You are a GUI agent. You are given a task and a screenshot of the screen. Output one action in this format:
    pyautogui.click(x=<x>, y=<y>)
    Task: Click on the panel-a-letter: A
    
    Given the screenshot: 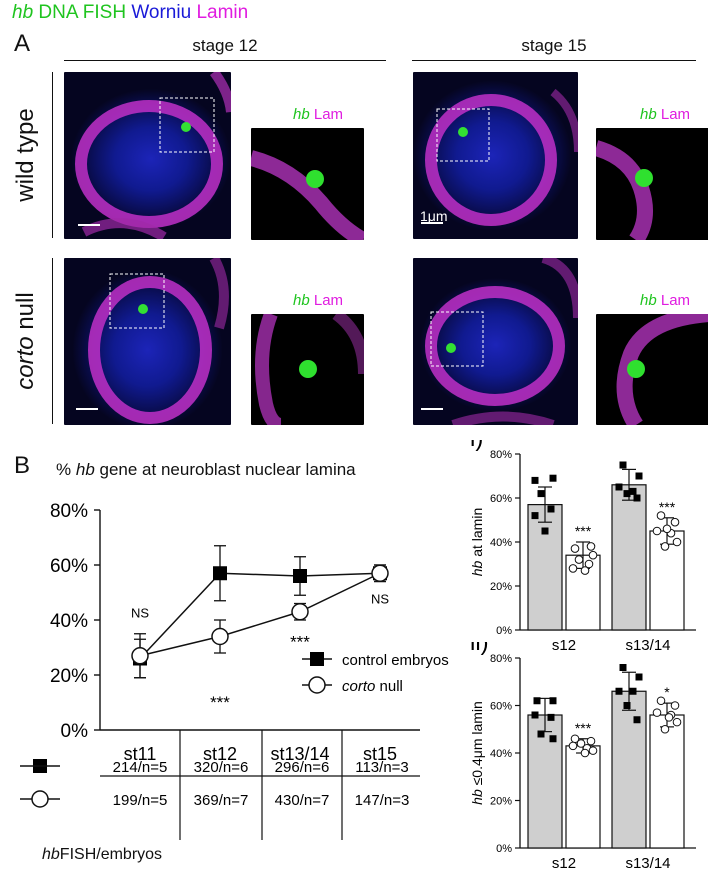 What is the action you would take?
    pyautogui.click(x=22, y=43)
    